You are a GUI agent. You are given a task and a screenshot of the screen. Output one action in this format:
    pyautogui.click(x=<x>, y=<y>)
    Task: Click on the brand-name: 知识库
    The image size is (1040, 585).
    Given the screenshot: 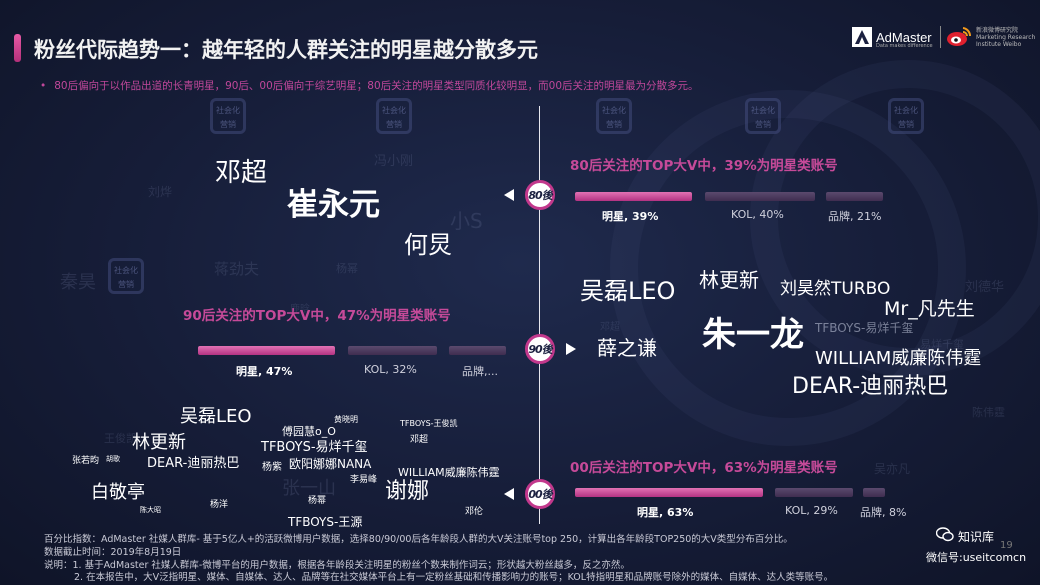 What is the action you would take?
    pyautogui.click(x=976, y=537)
    